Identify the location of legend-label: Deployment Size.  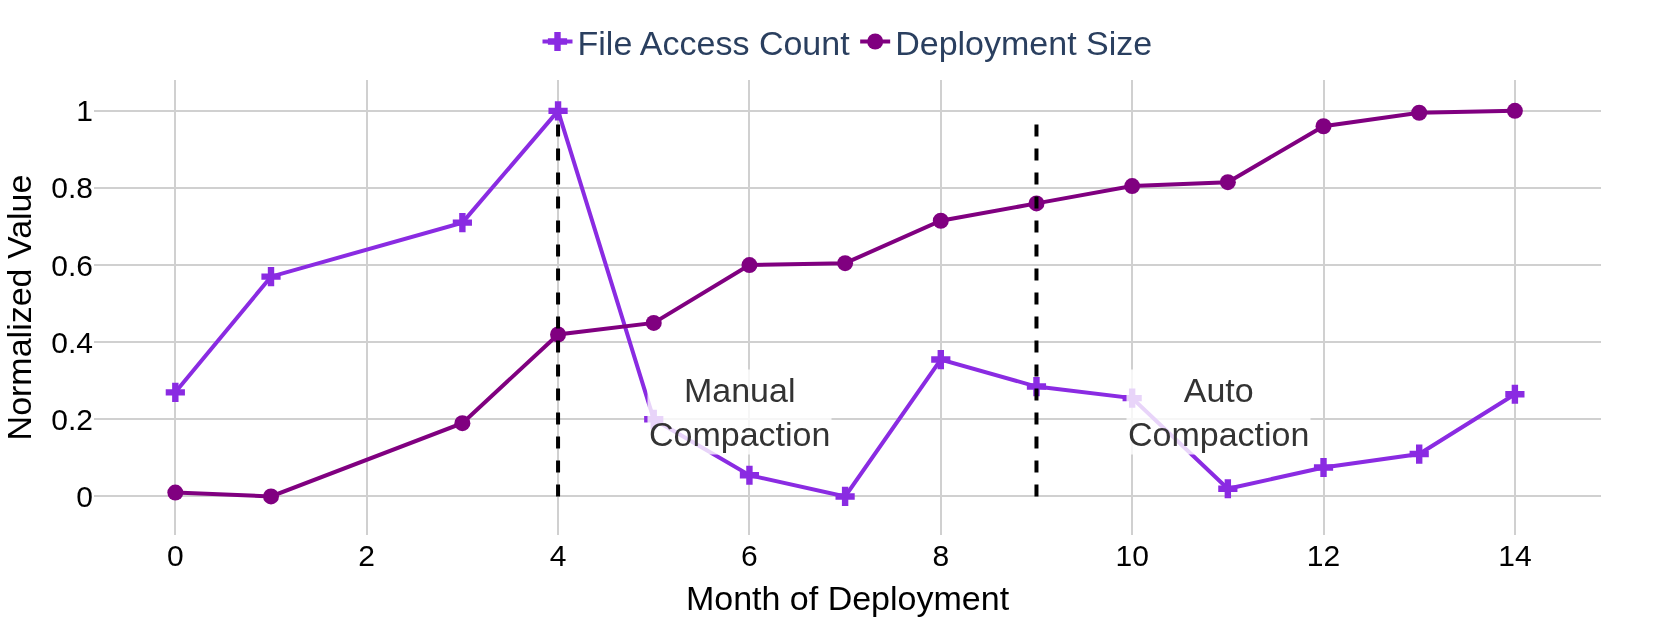
(1024, 42).